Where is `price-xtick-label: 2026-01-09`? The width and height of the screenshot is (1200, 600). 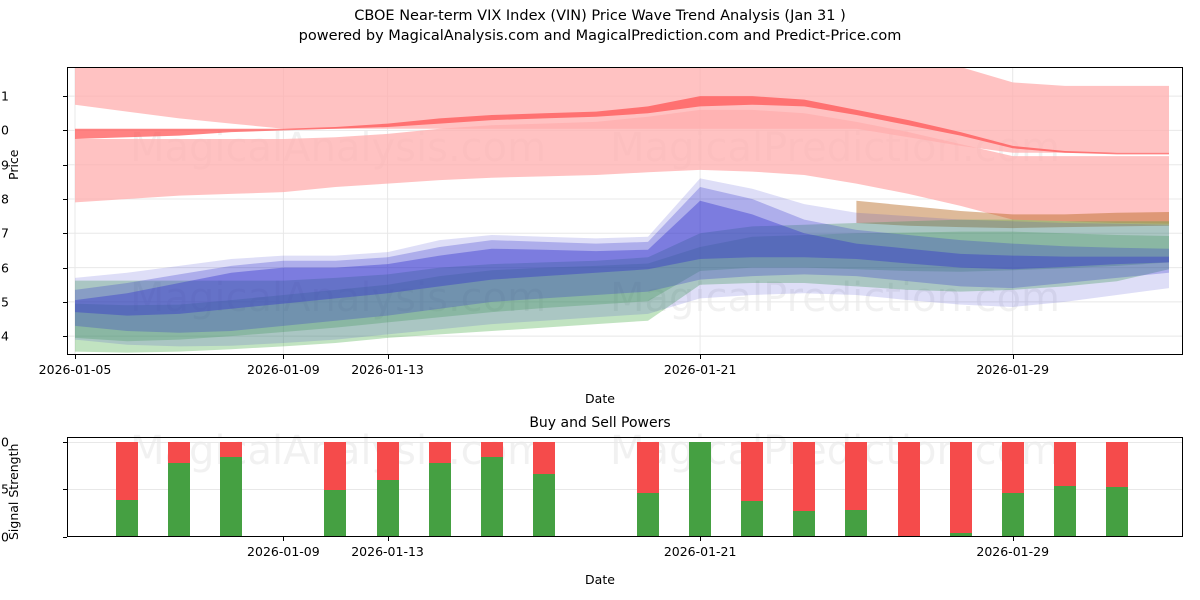
price-xtick-label: 2026-01-09 is located at coordinates (283, 369).